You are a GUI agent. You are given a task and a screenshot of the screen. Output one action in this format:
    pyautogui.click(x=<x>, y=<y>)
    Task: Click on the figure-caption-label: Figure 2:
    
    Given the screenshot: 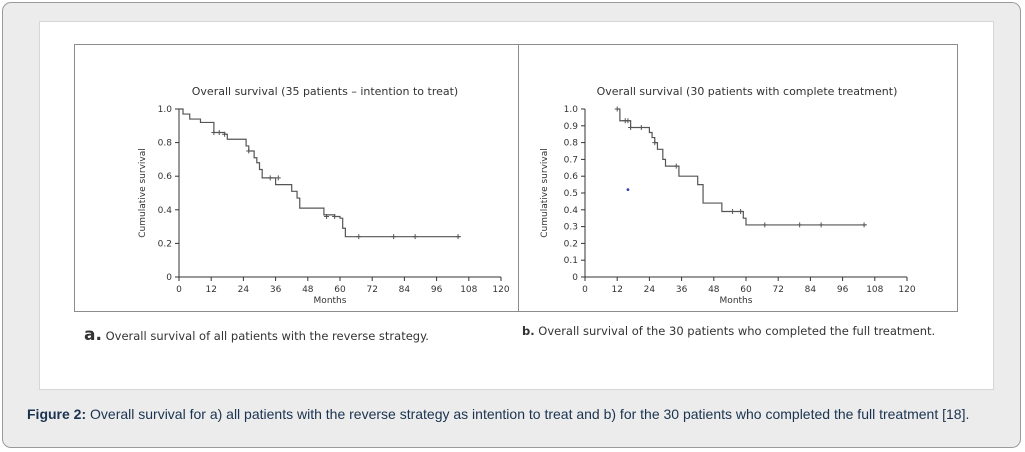 What is the action you would take?
    pyautogui.click(x=57, y=414)
    